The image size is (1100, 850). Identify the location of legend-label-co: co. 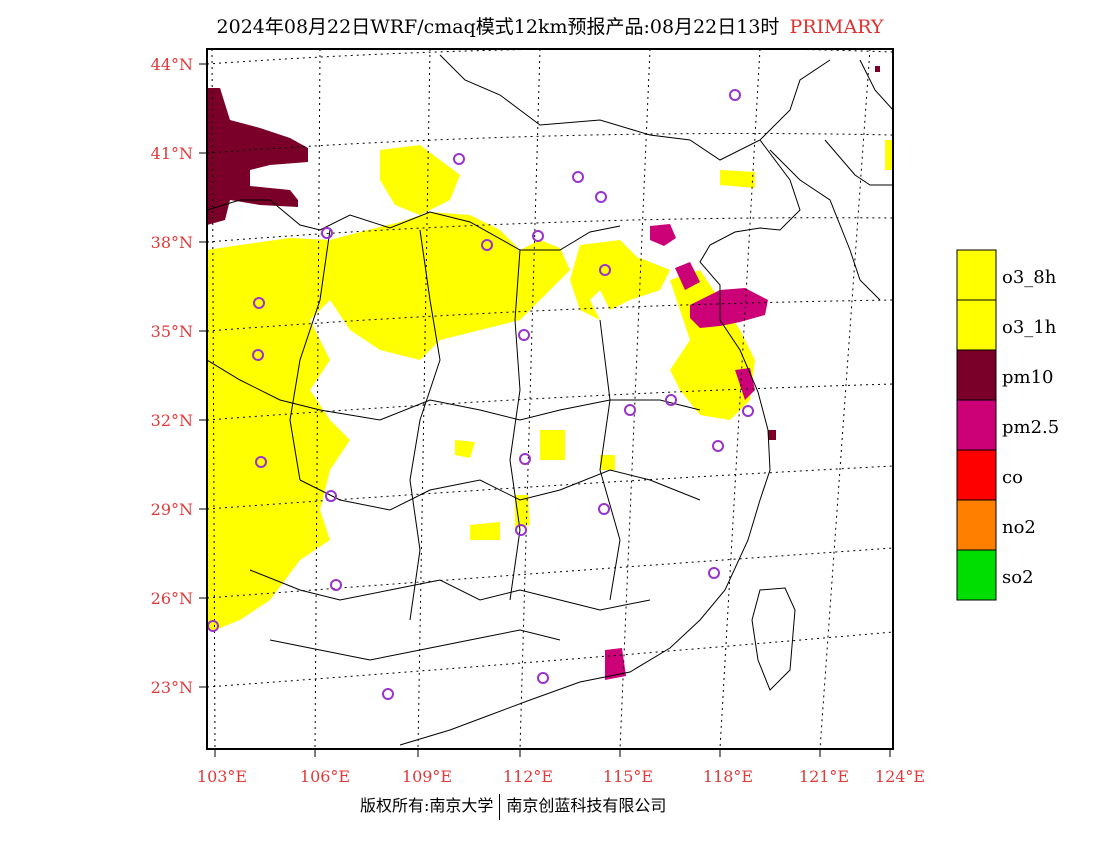
(1012, 477).